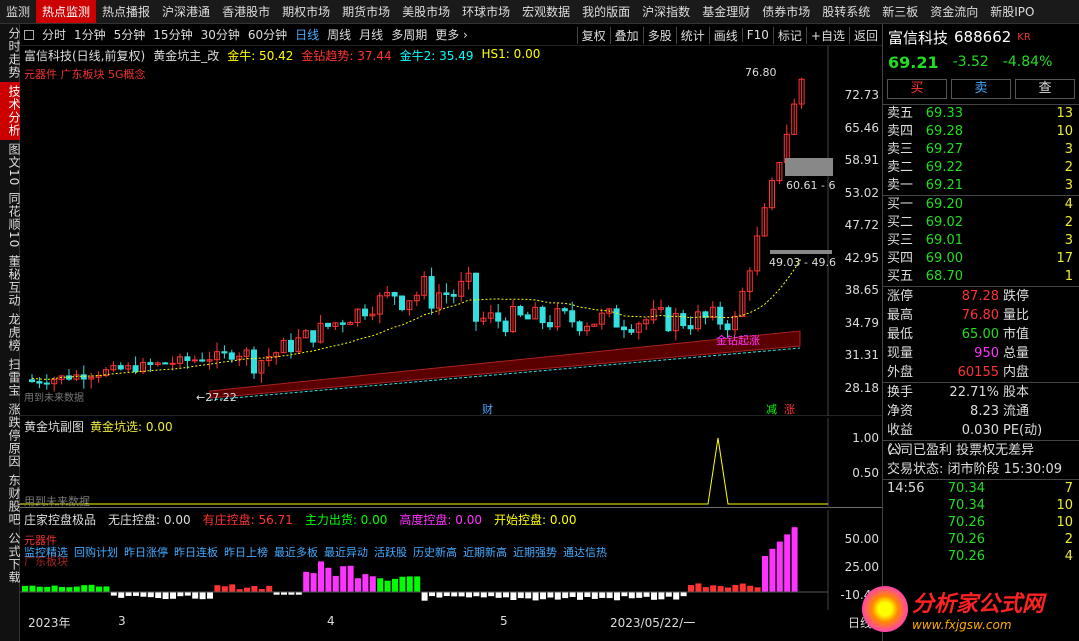  I want to click on sub2-link: 昨日上榜, so click(246, 552).